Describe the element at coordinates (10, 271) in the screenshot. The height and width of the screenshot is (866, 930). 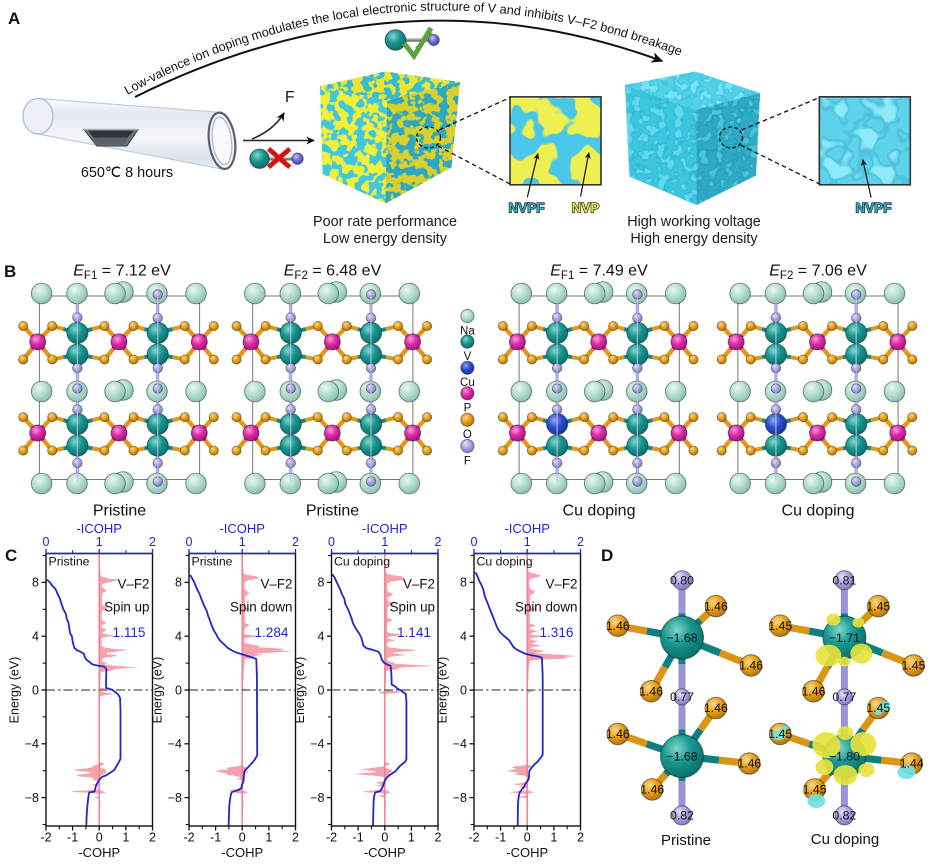
I see `svg-text: B` at that location.